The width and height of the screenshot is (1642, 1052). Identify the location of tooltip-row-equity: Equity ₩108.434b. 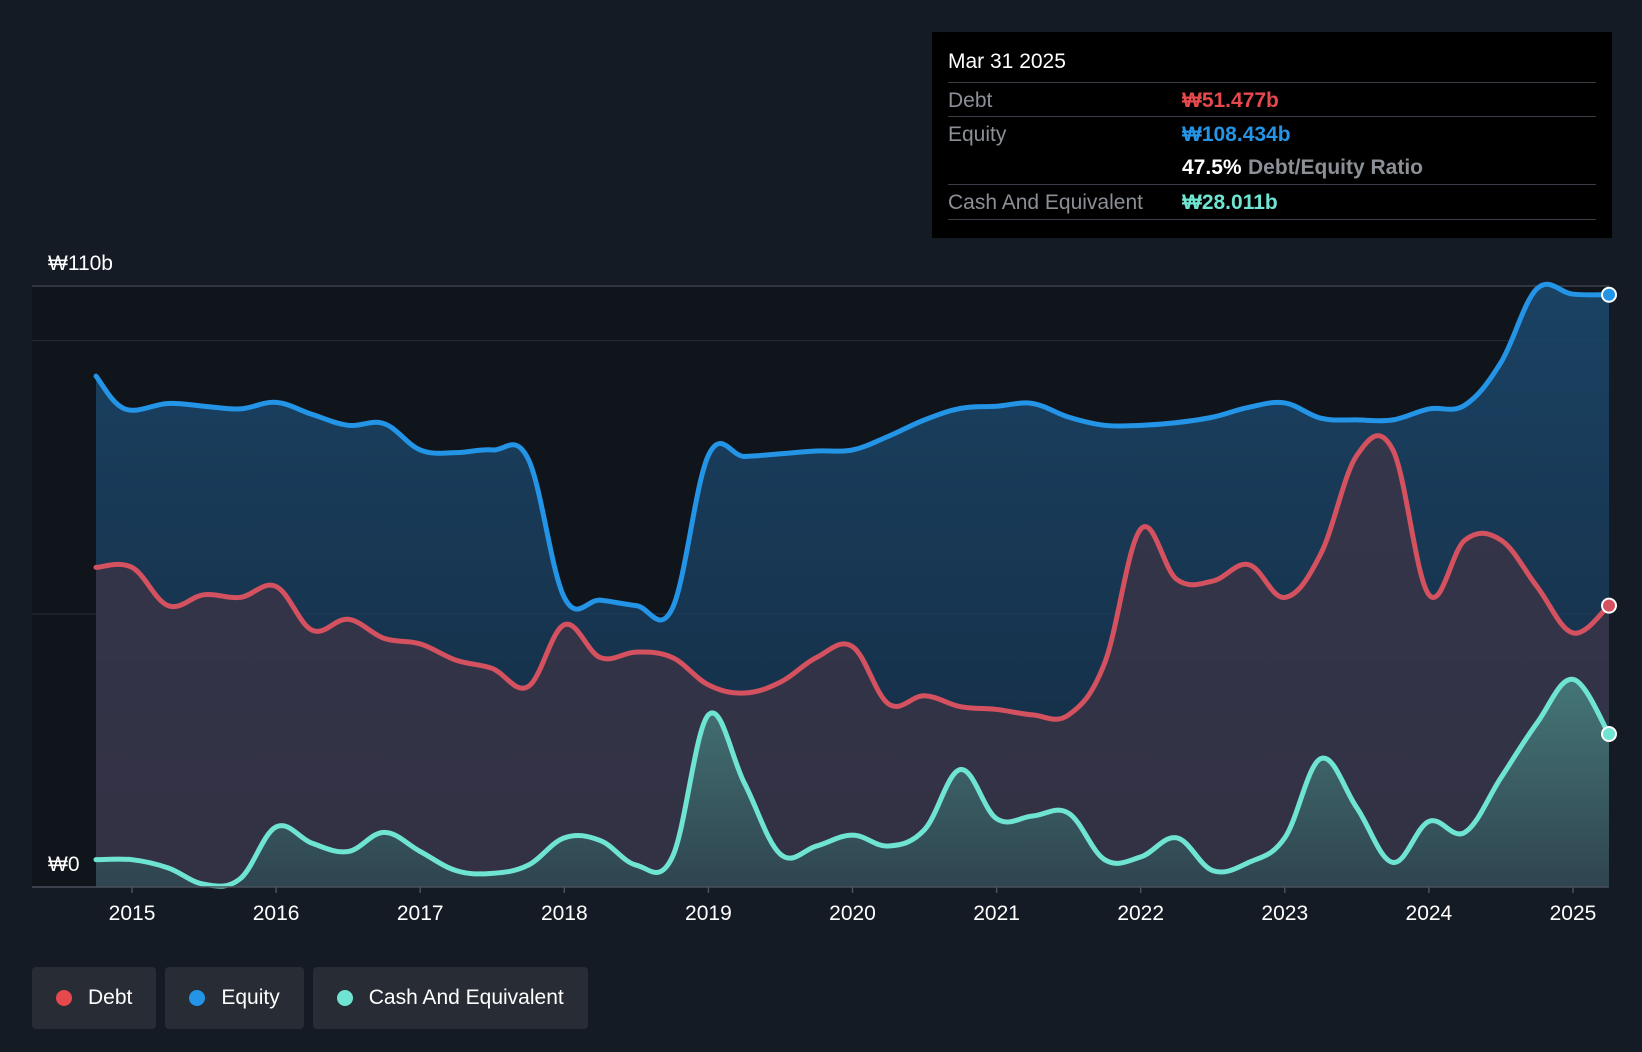
(1272, 133).